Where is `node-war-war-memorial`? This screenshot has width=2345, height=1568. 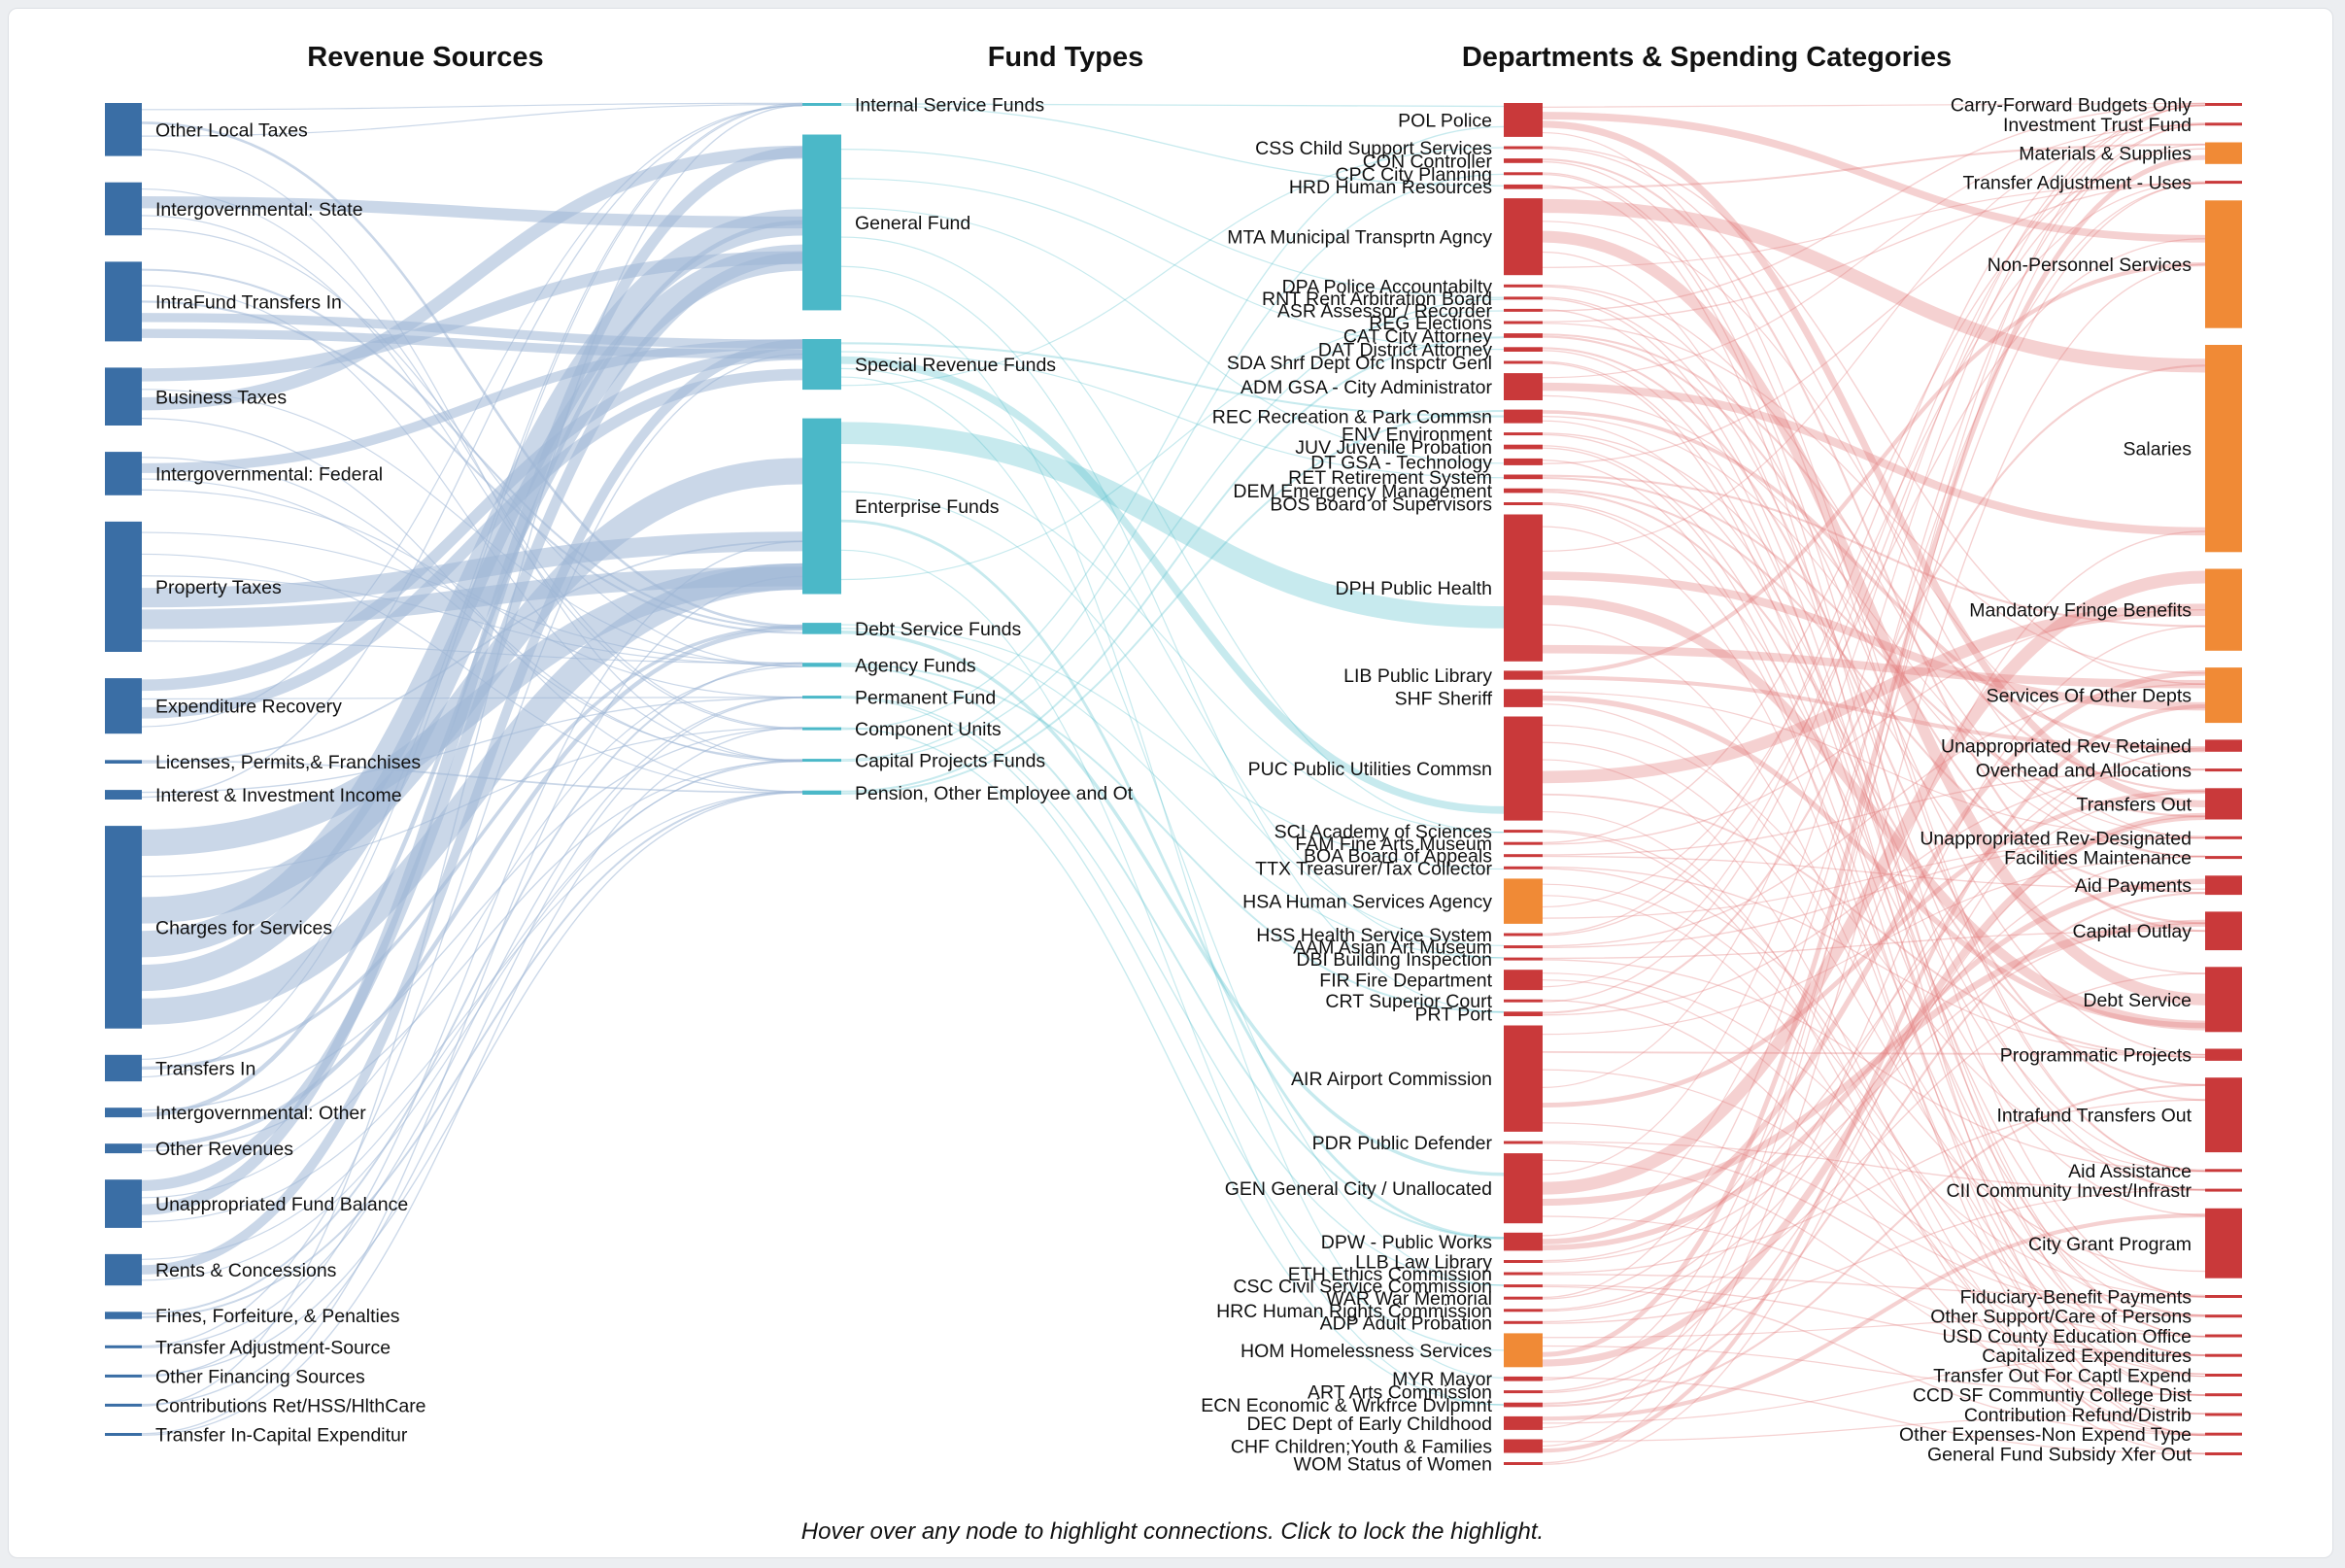 node-war-war-memorial is located at coordinates (1523, 1298).